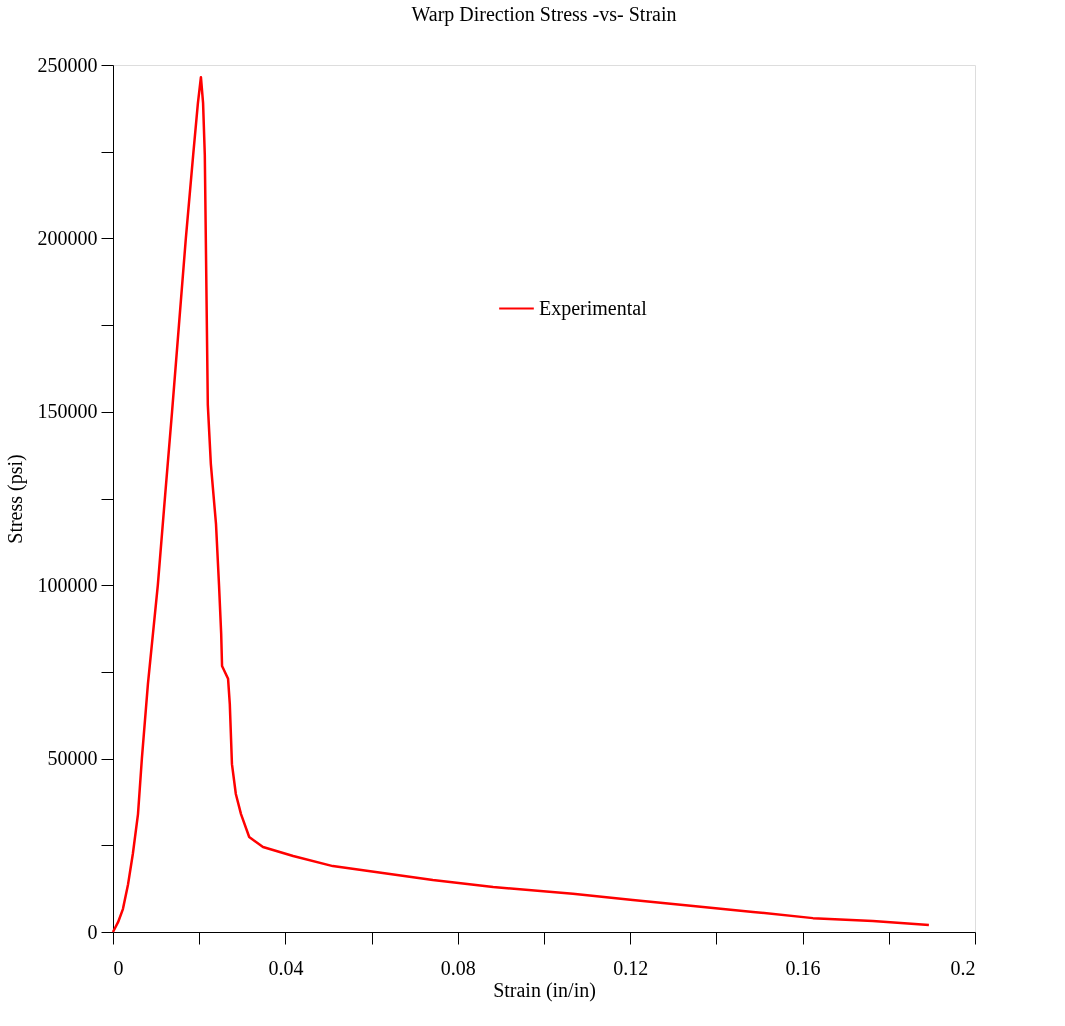 The height and width of the screenshot is (1026, 1065). What do you see at coordinates (458, 967) in the screenshot?
I see `x-tick-label: 0.08` at bounding box center [458, 967].